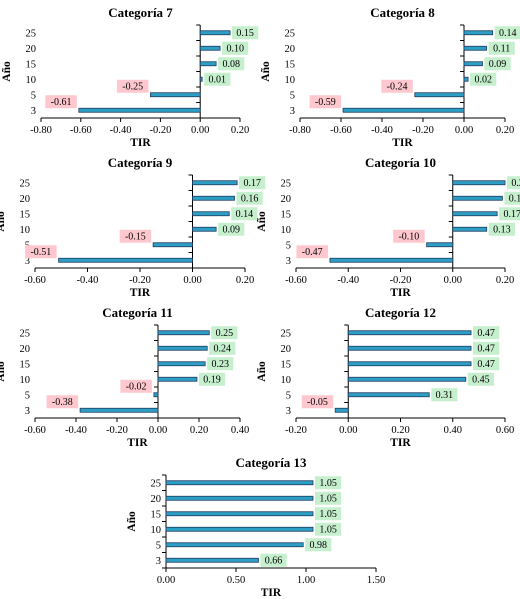 This screenshot has height=599, width=520. I want to click on data-label: -0.59, so click(325, 102).